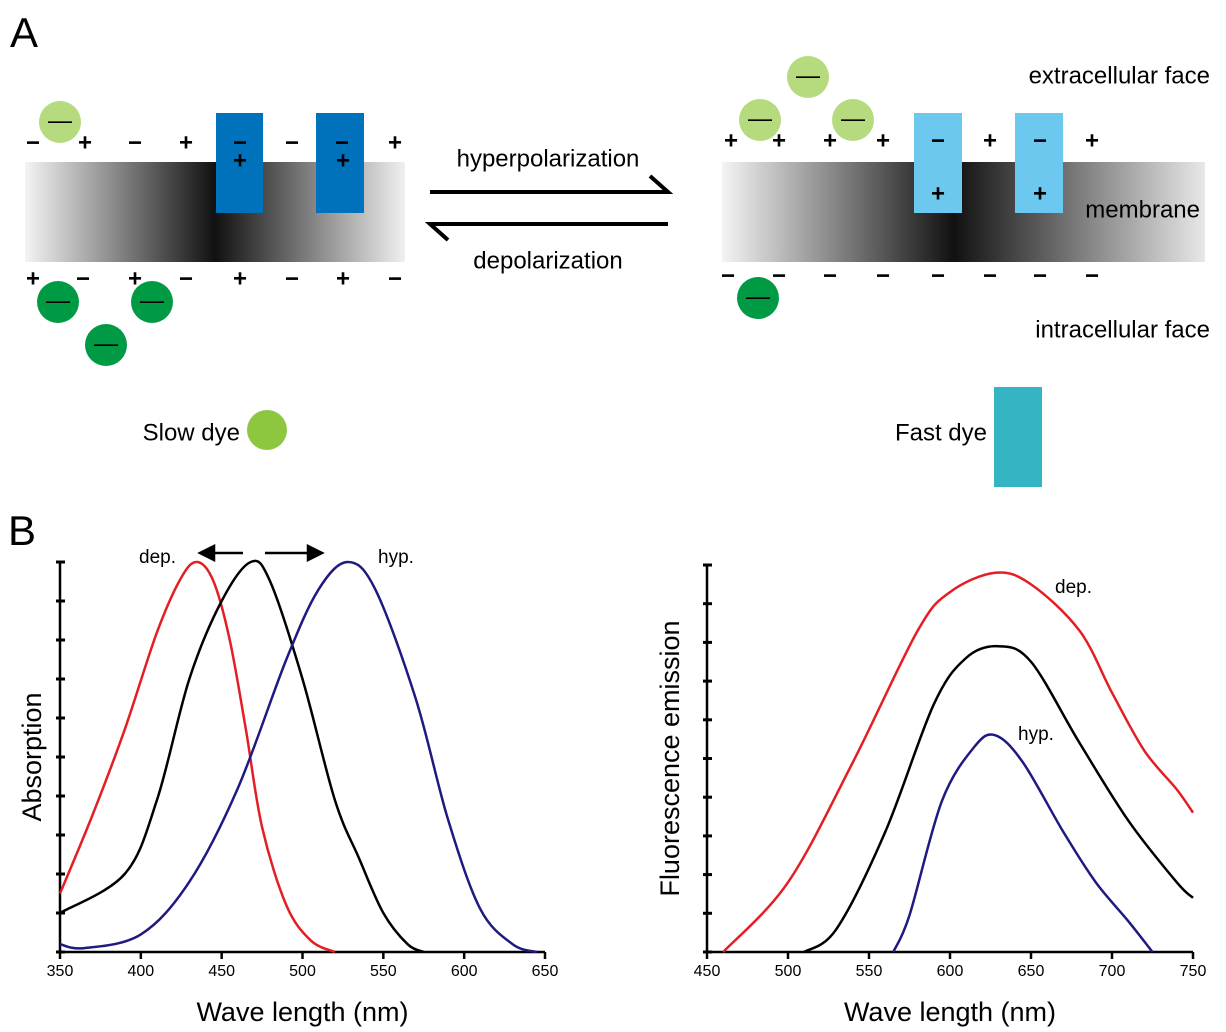 The width and height of the screenshot is (1226, 1032). I want to click on y-axis-label: Absorption, so click(32, 756).